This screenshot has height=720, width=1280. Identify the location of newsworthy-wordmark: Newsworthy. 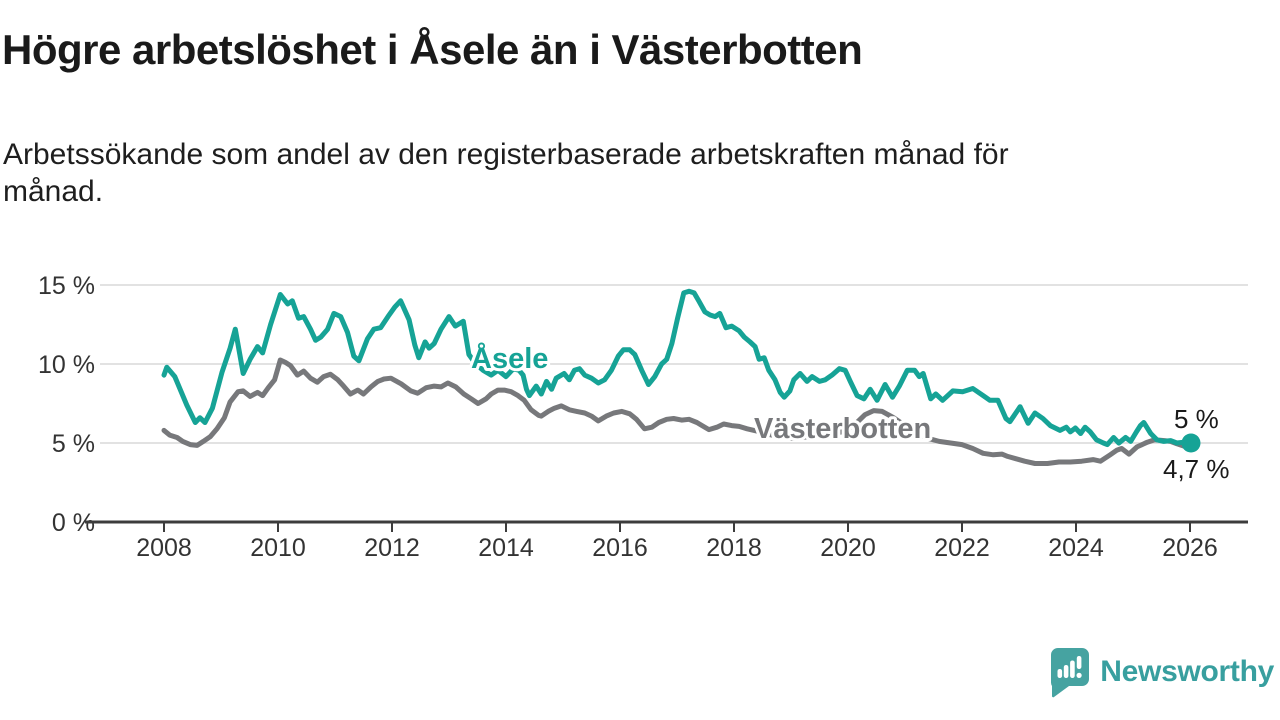
(1187, 671).